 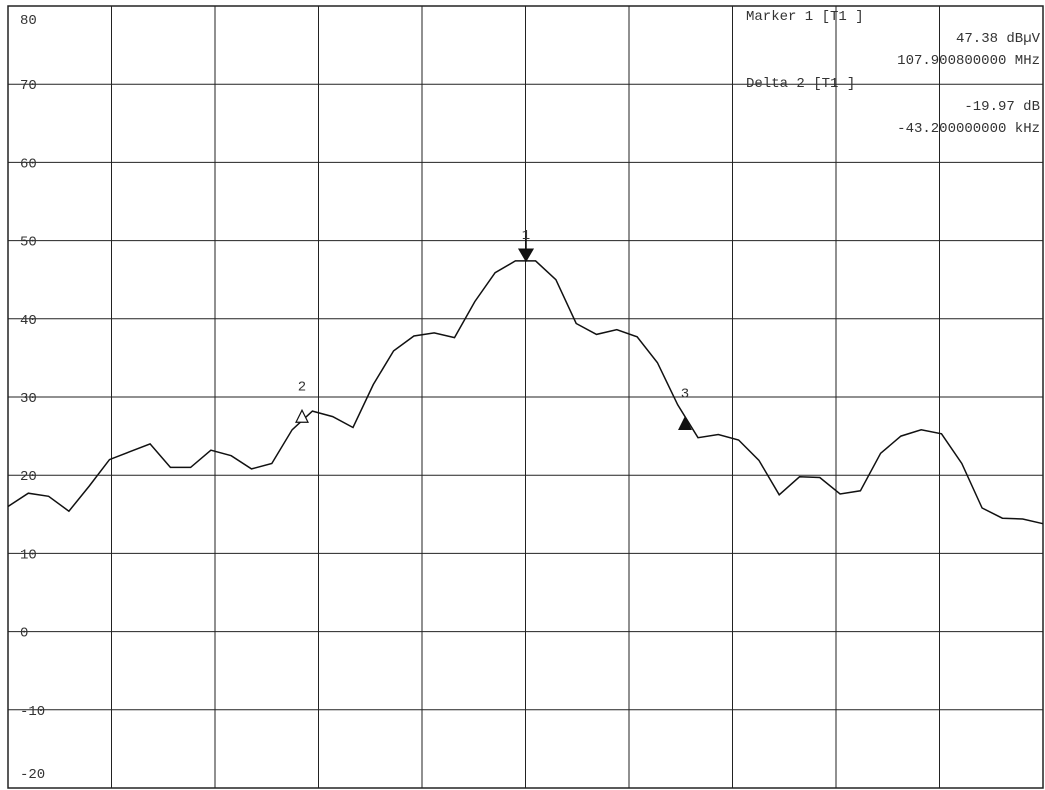 I want to click on y-tick-label: -20, so click(x=32, y=775).